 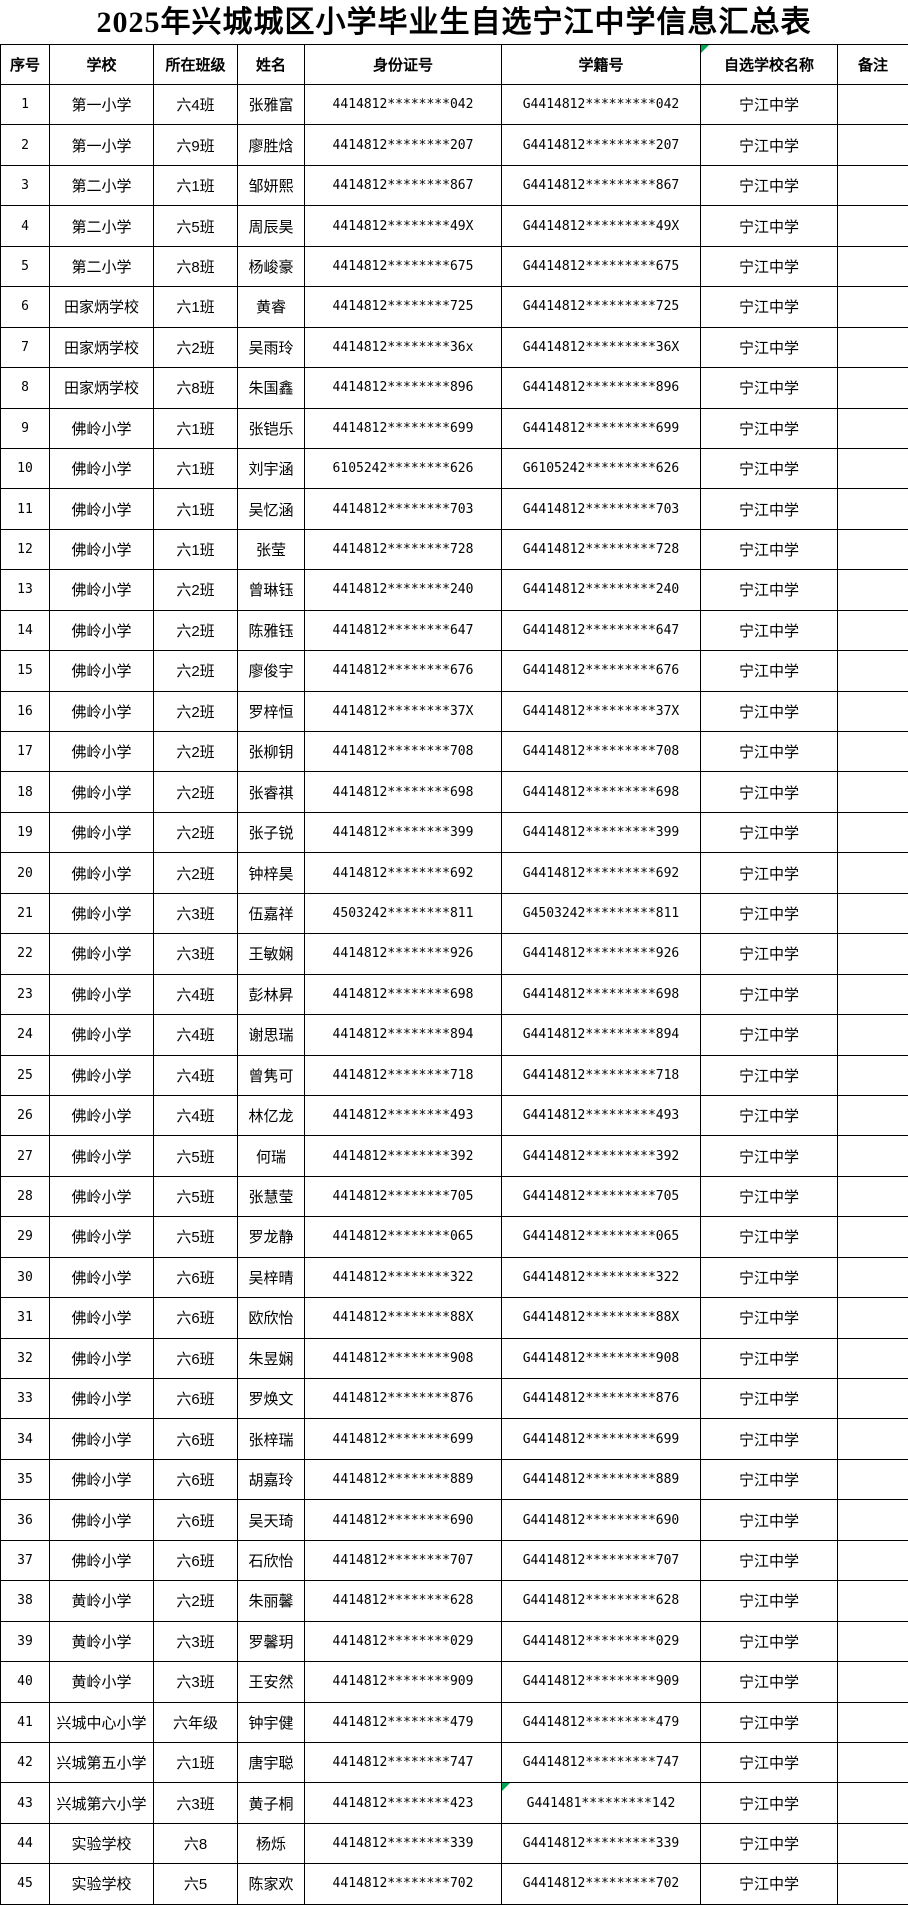 What do you see at coordinates (403, 1601) in the screenshot?
I see `cell-id-number: 4414812********628` at bounding box center [403, 1601].